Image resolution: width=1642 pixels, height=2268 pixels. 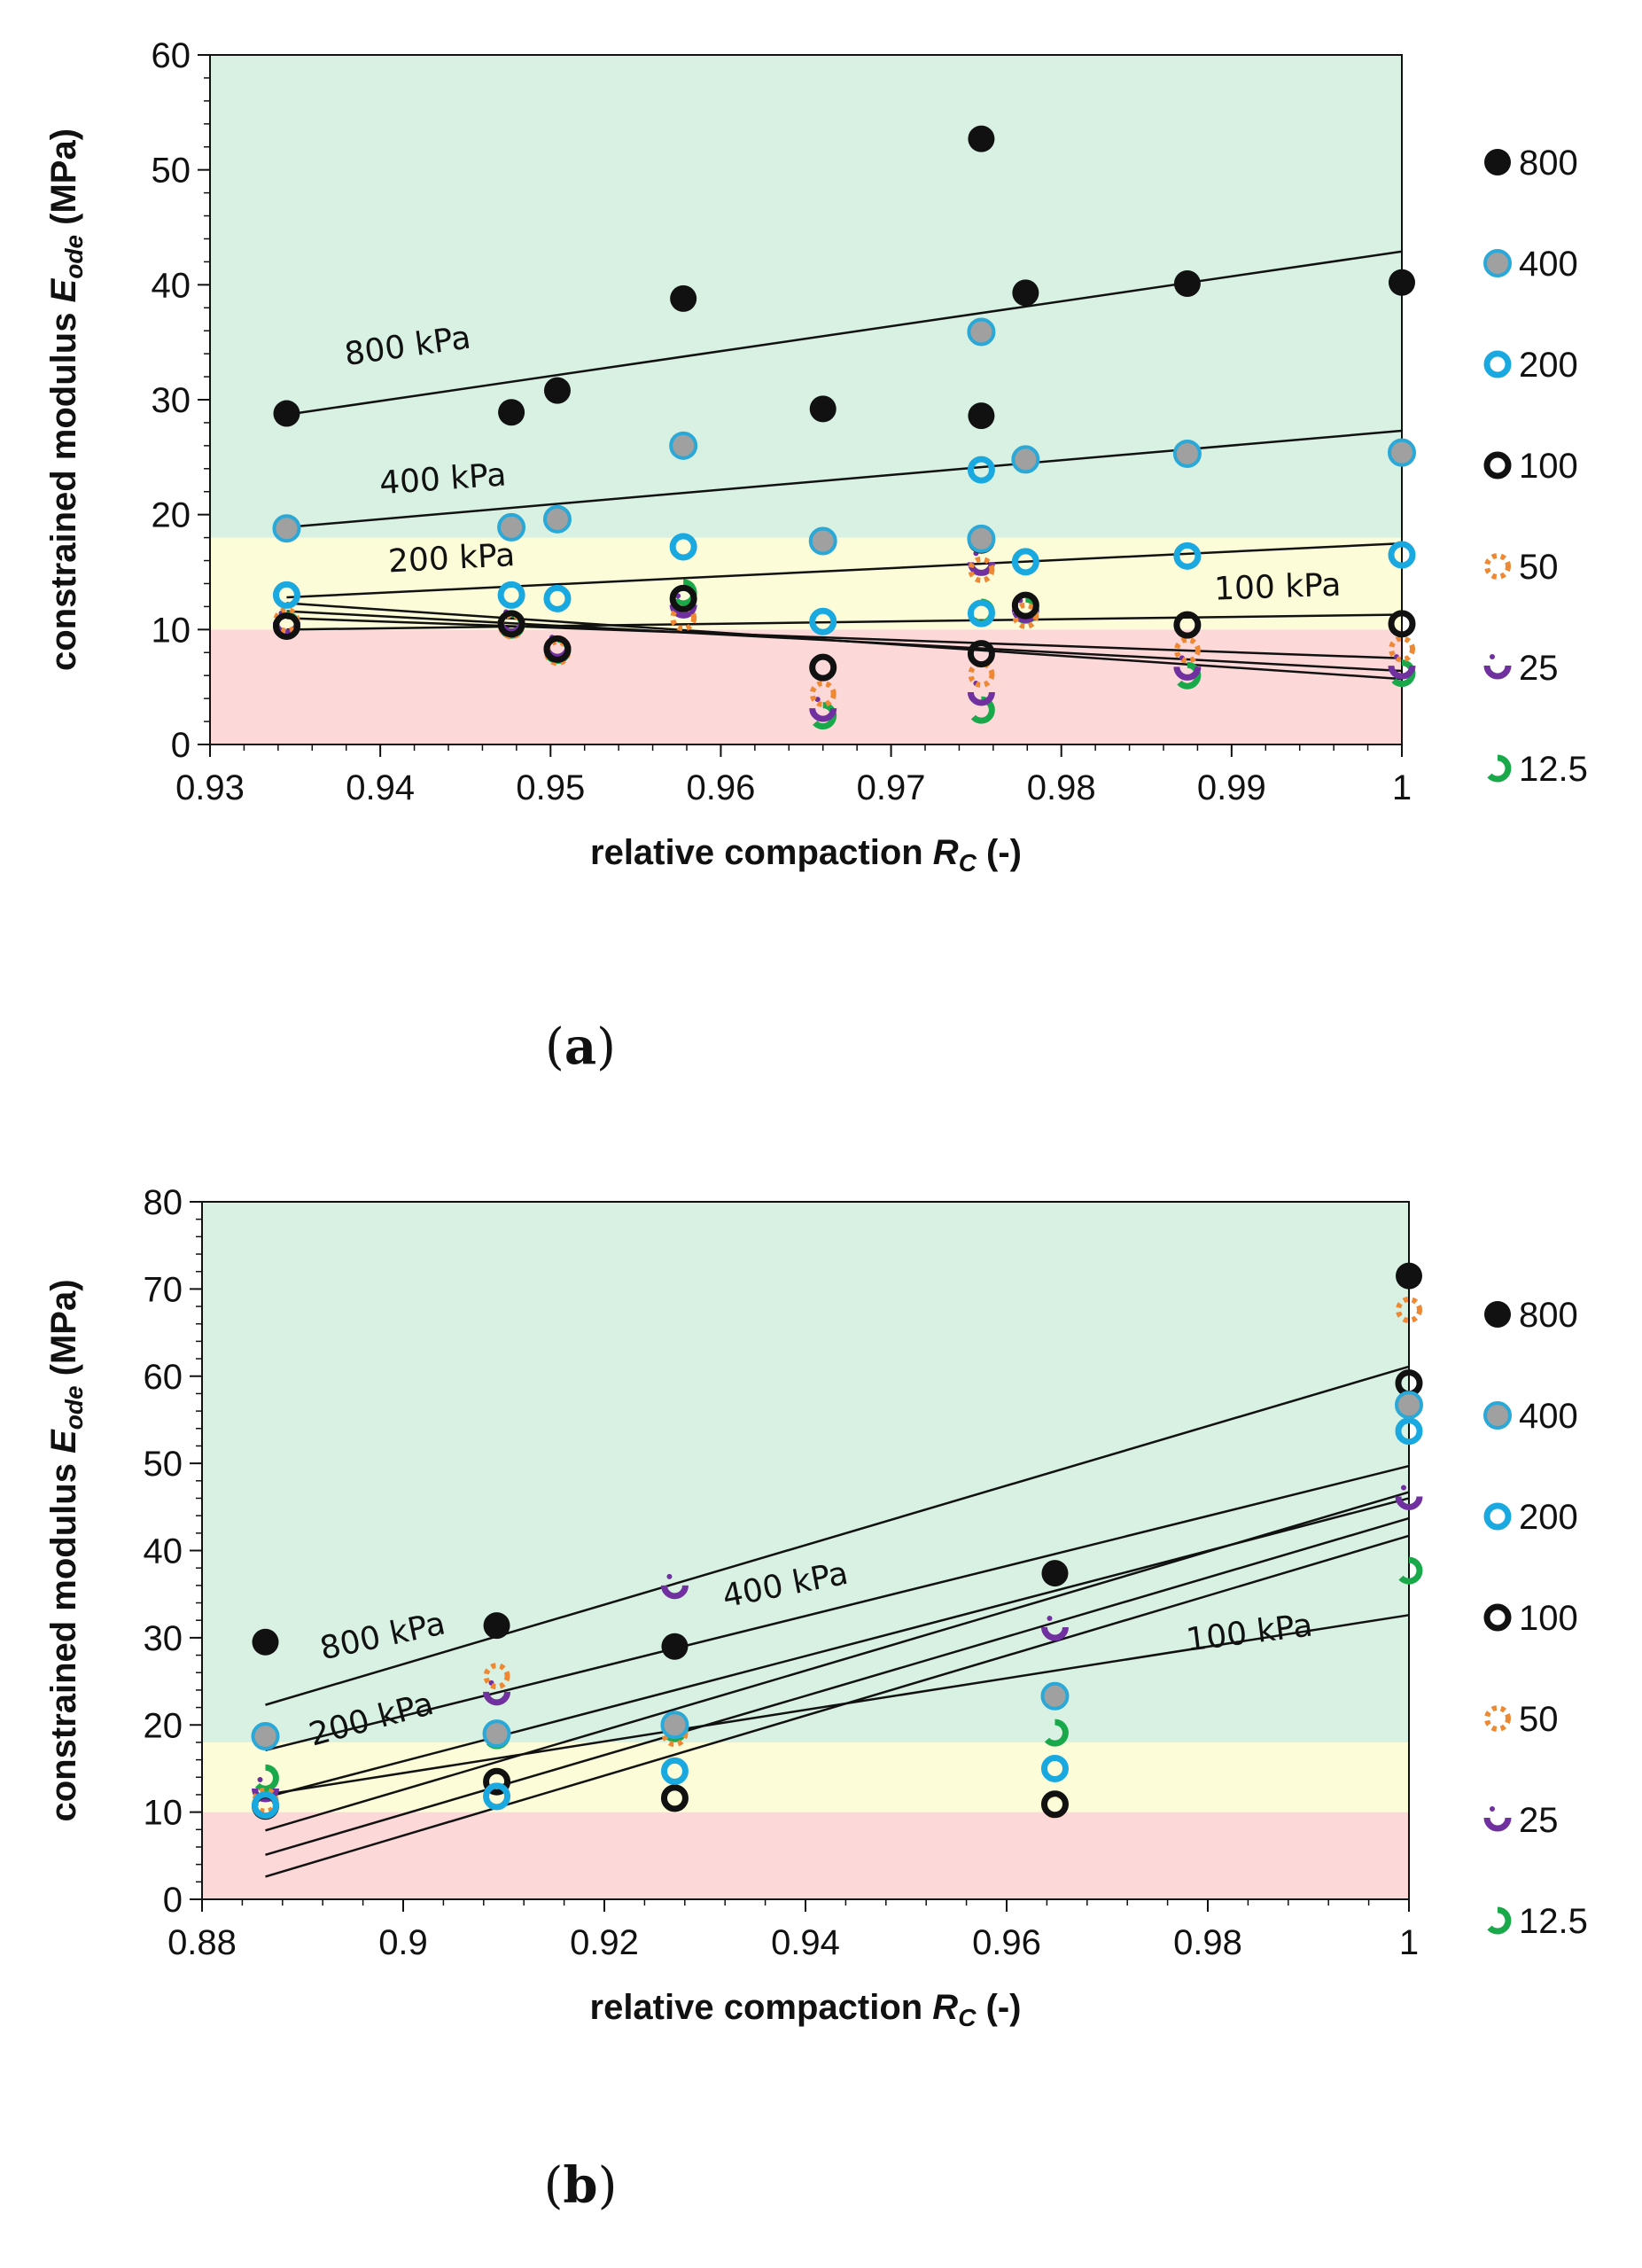 I want to click on y-tick-label: 40, so click(x=163, y=1552).